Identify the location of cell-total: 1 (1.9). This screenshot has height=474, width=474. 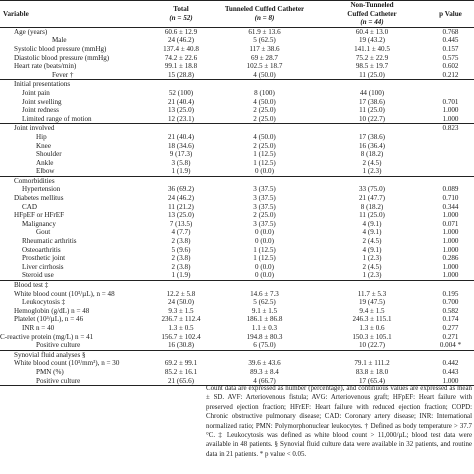
(181, 275).